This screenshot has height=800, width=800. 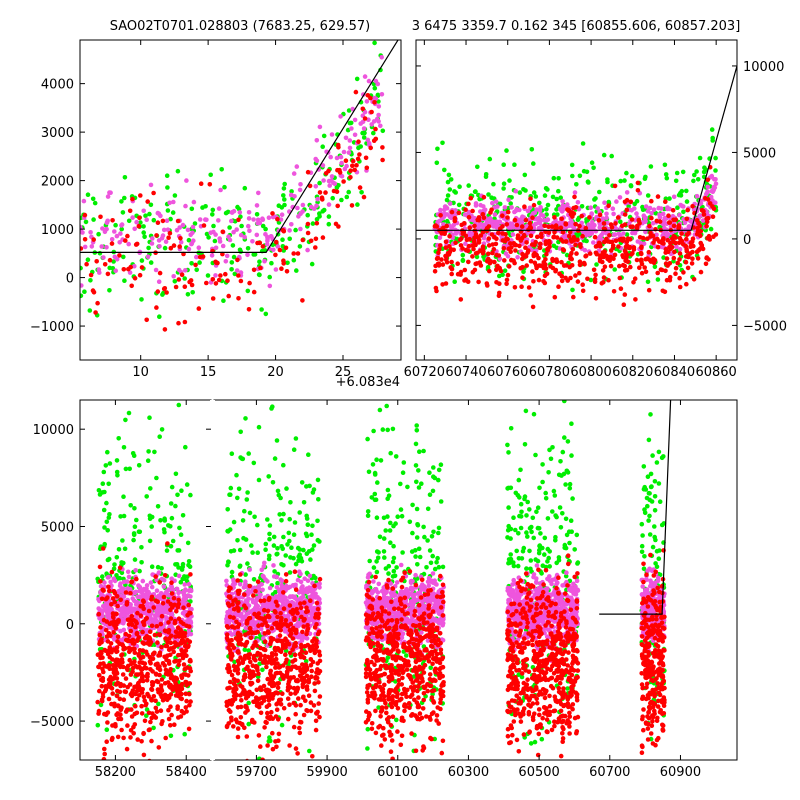 I want to click on top-left-xtick-label: 20, so click(x=275, y=372).